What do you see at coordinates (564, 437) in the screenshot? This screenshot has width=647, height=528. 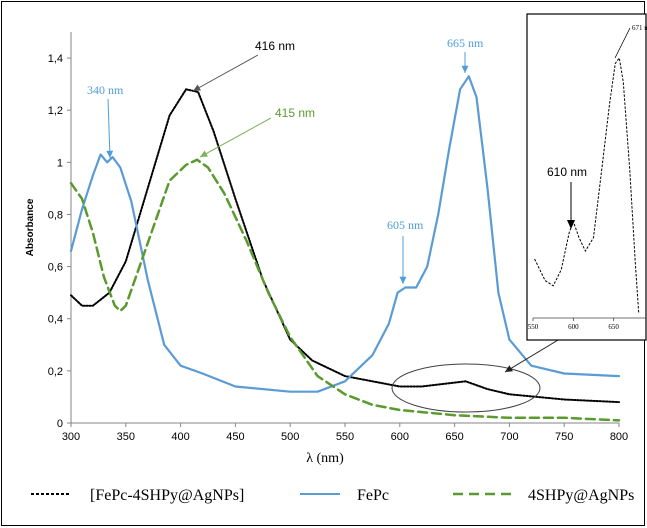 I see `x-tick-label: 750` at bounding box center [564, 437].